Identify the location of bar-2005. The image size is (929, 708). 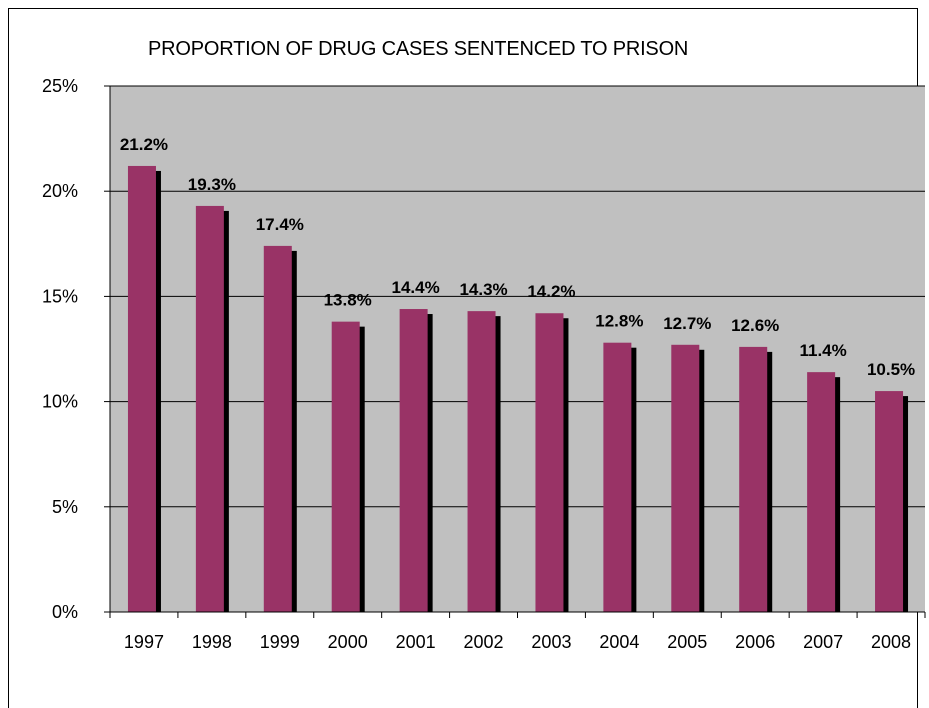
(685, 478).